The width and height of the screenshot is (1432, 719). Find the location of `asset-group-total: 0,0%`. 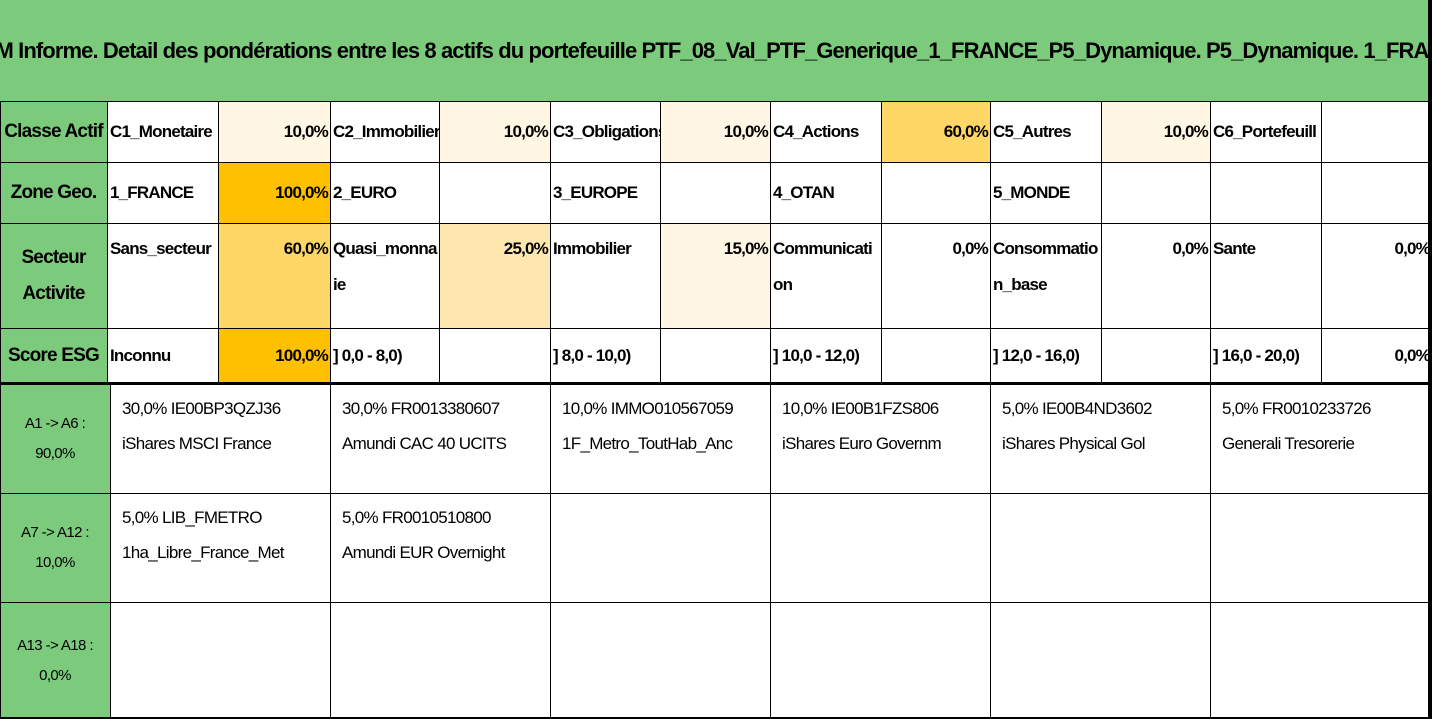

asset-group-total: 0,0% is located at coordinates (55, 675).